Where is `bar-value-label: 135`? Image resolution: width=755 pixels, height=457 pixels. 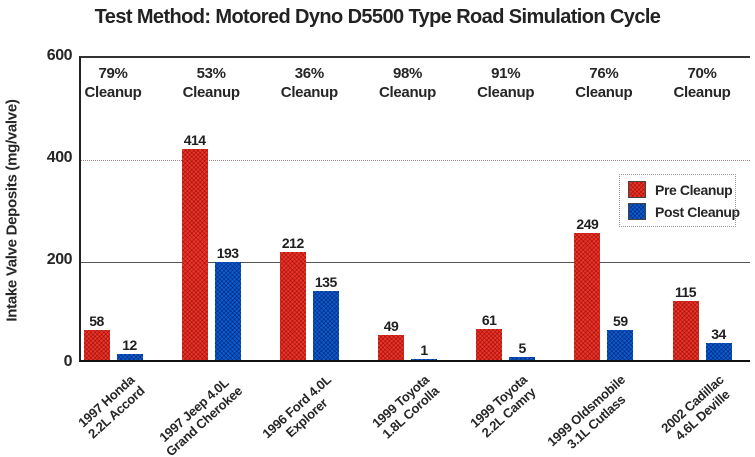
bar-value-label: 135 is located at coordinates (325, 282).